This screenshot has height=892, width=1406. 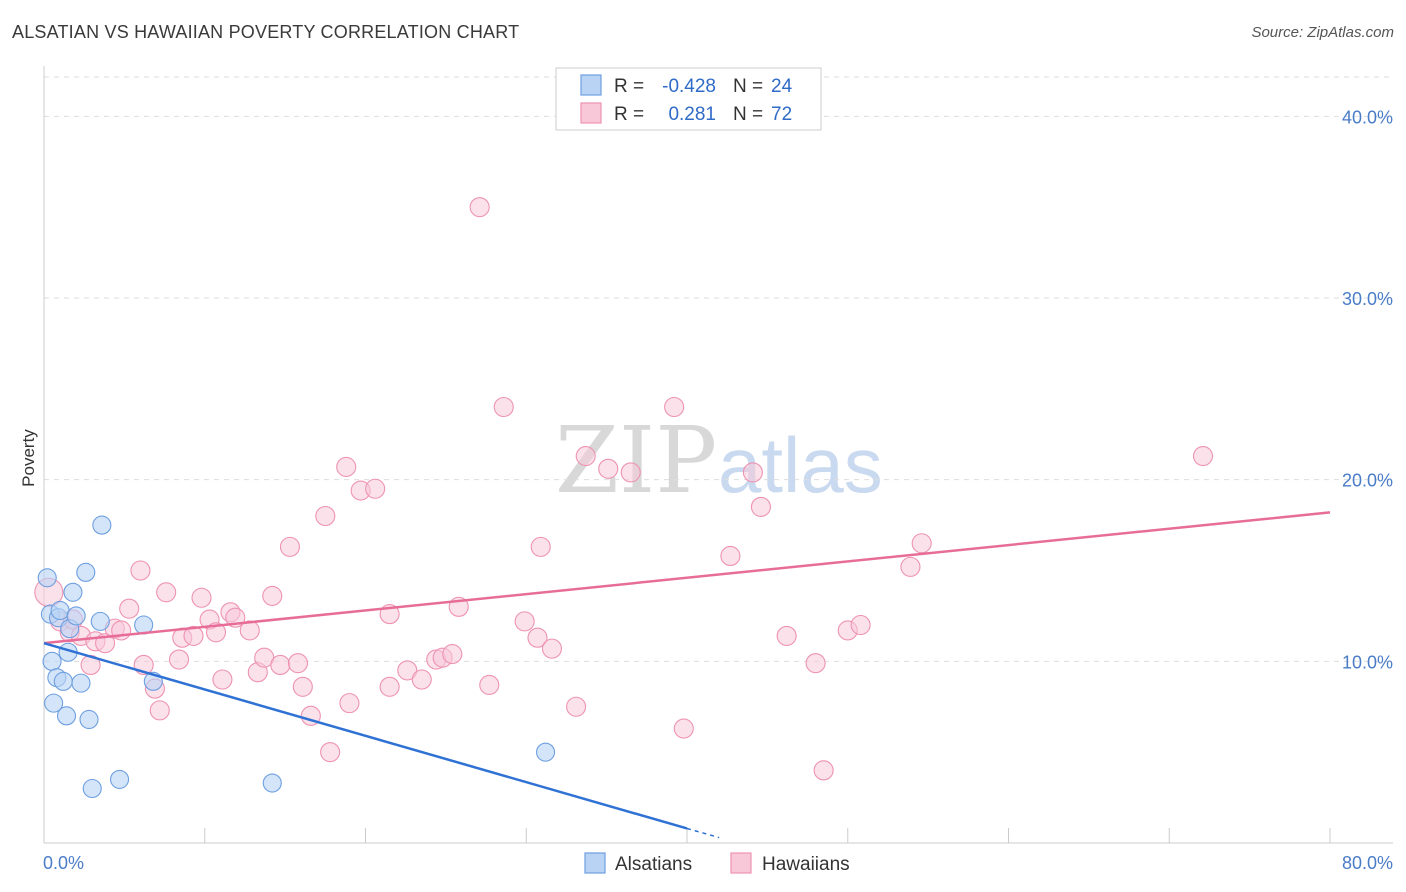 What do you see at coordinates (782, 86) in the screenshot?
I see `legend-n-value-1: 24` at bounding box center [782, 86].